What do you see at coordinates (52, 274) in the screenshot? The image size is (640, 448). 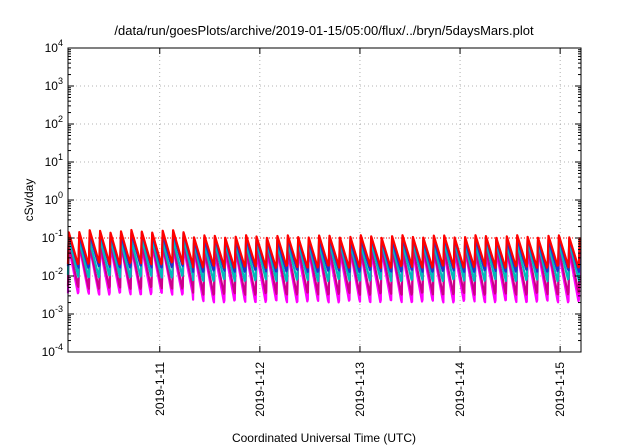 I see `y-tick-label: 10⁻²` at bounding box center [52, 274].